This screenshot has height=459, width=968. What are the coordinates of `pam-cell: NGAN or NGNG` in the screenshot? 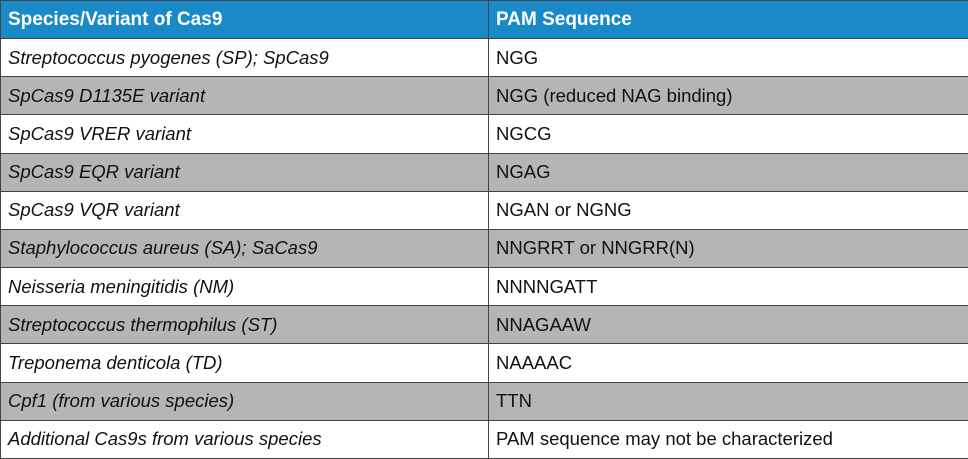 It's located at (728, 210).